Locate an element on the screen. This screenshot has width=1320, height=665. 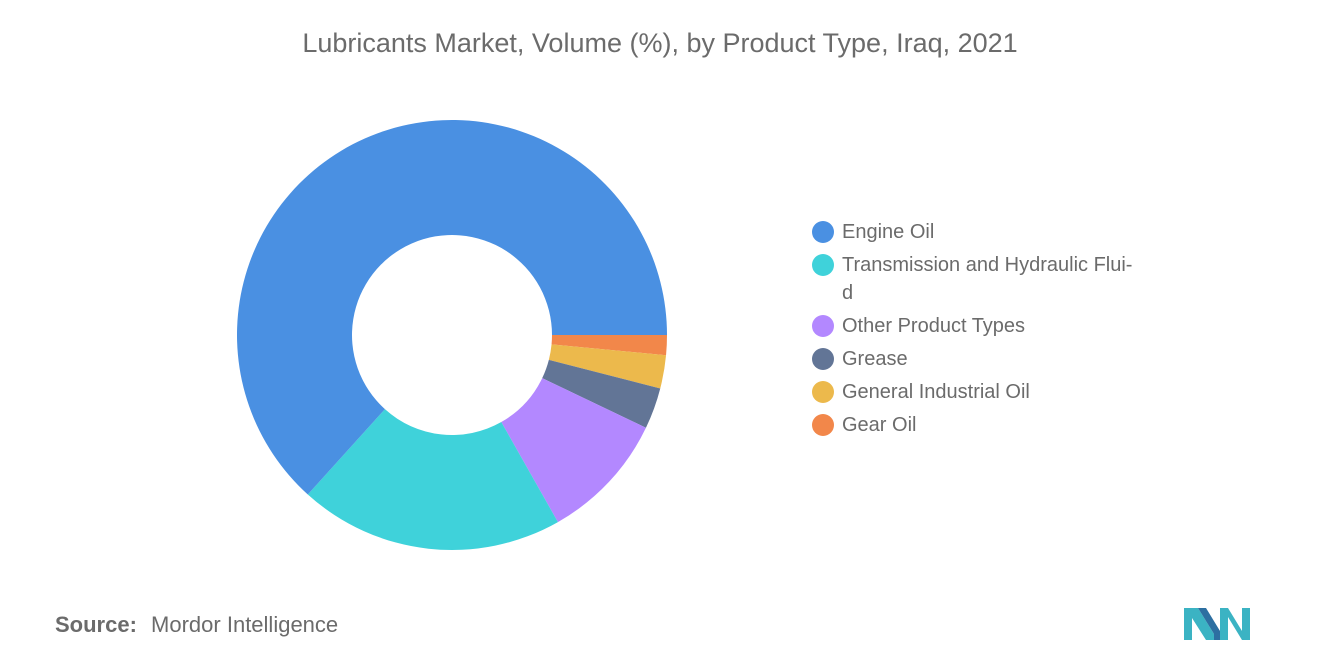
legend-label-grease: Grease is located at coordinates (875, 359).